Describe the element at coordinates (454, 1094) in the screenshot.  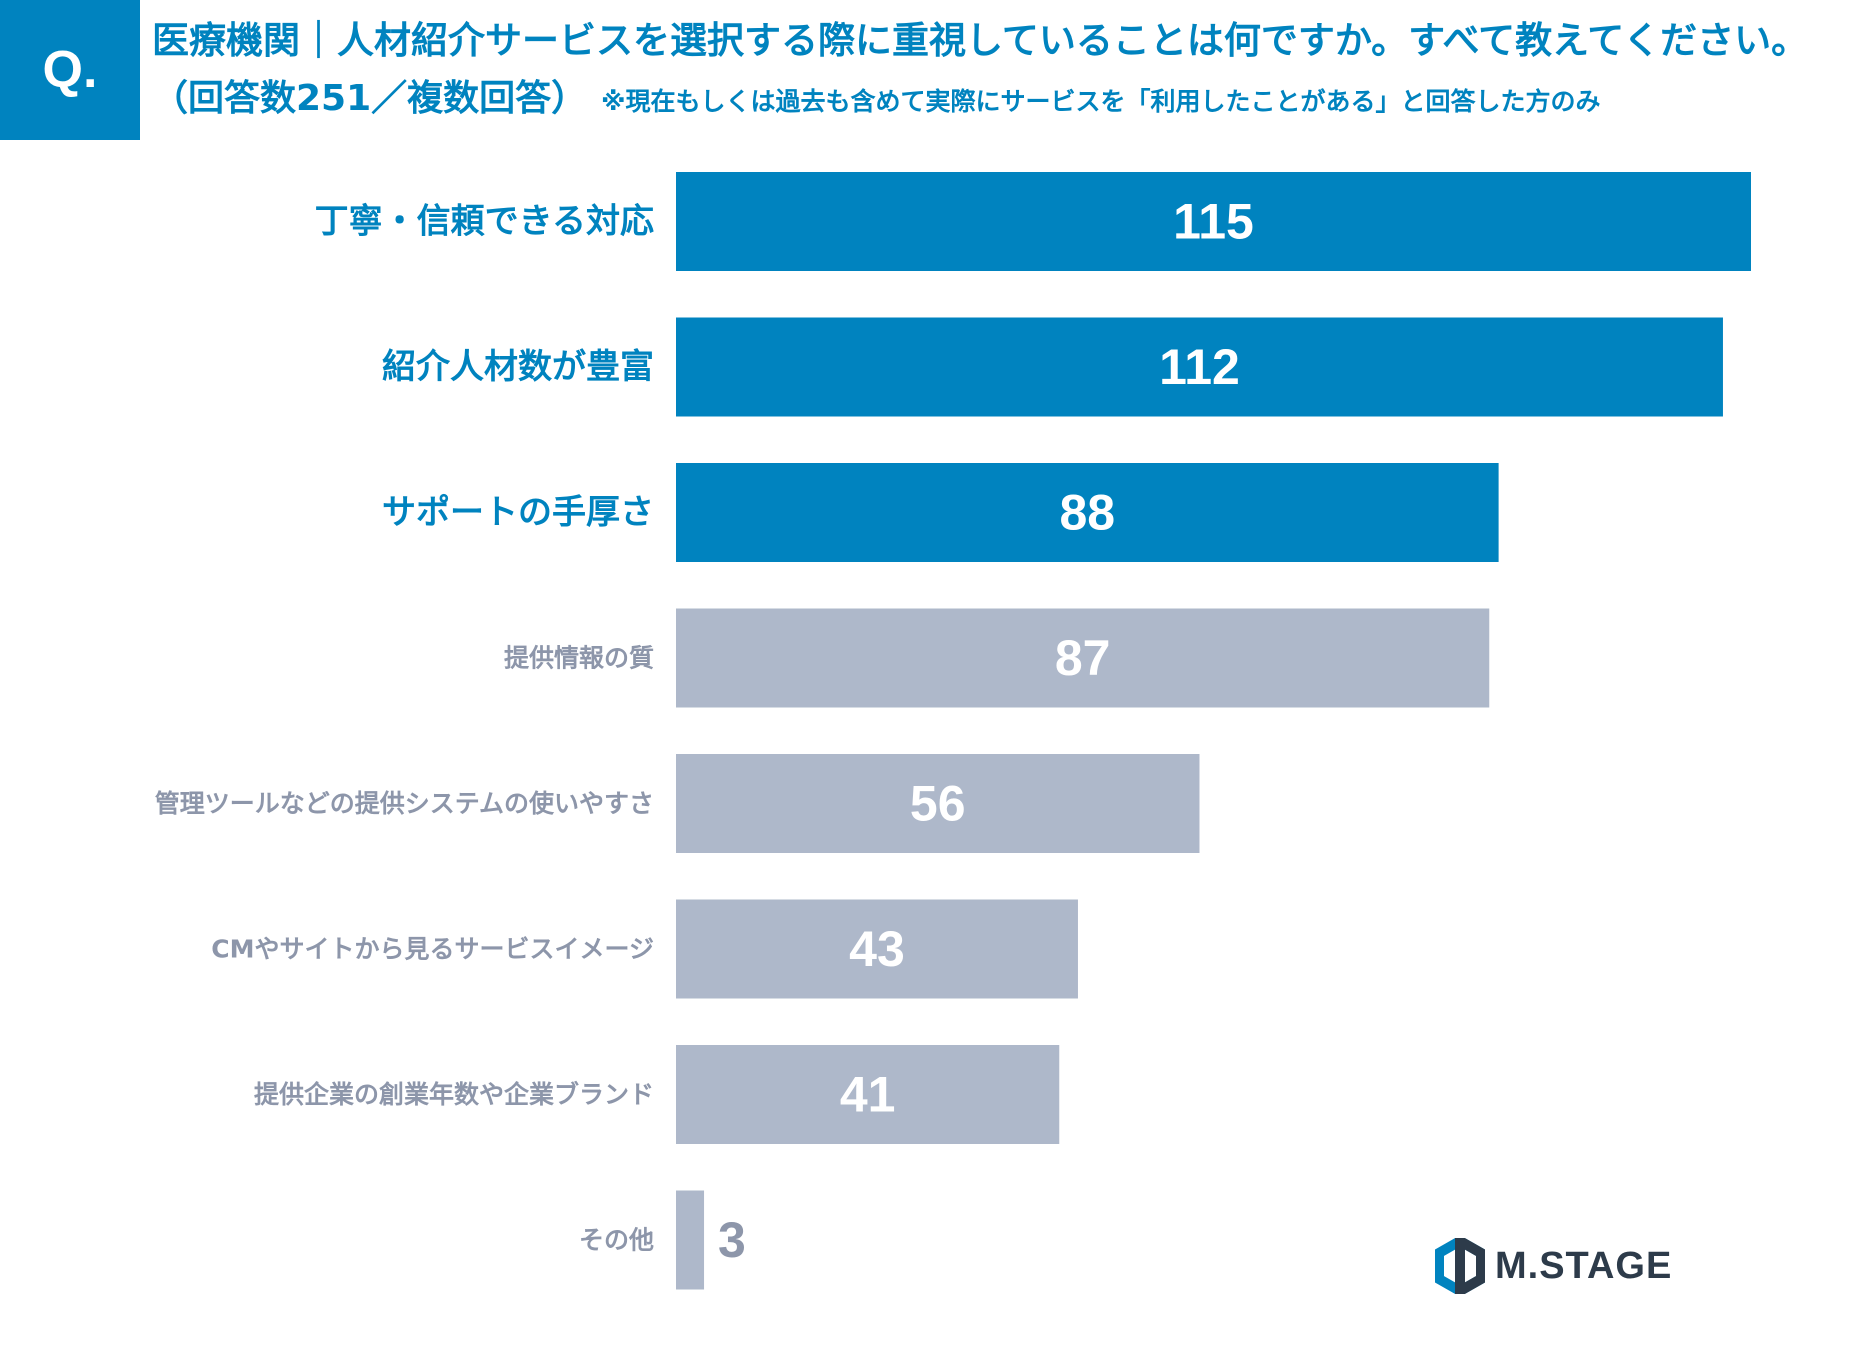
I see `category-label-7: 提供企業の創業年数や企業ブランド` at that location.